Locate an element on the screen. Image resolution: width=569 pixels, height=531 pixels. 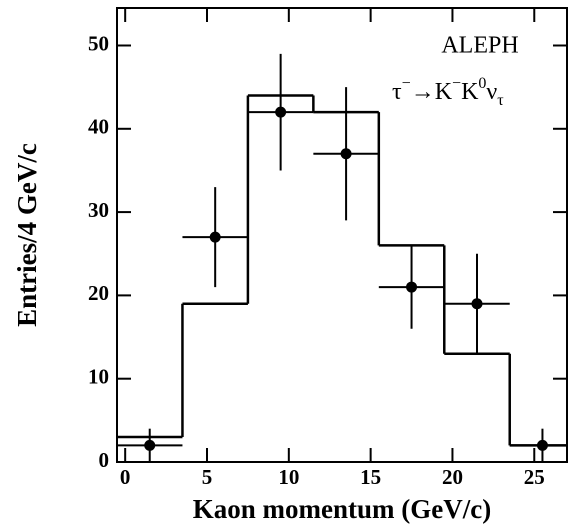
decay-annotation: τ−→K−K0ντ is located at coordinates (448, 92).